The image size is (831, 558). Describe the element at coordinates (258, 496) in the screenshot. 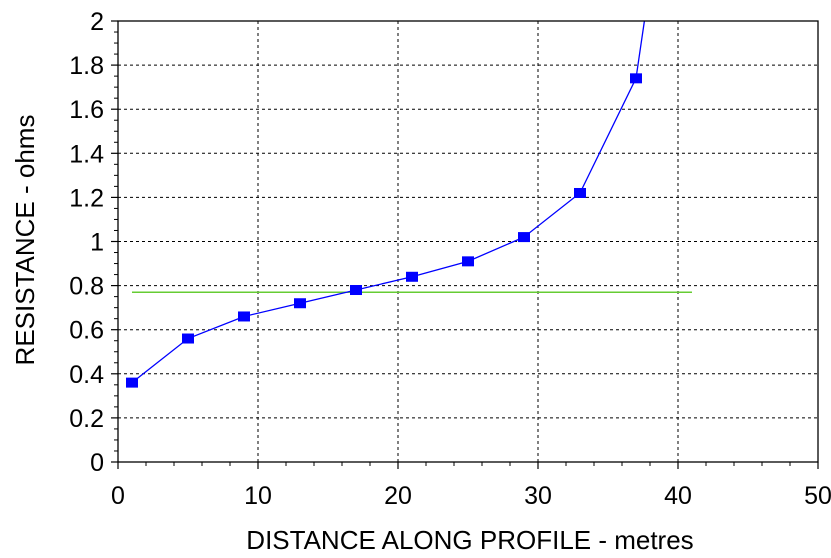

I see `x-tick-label: 10` at that location.